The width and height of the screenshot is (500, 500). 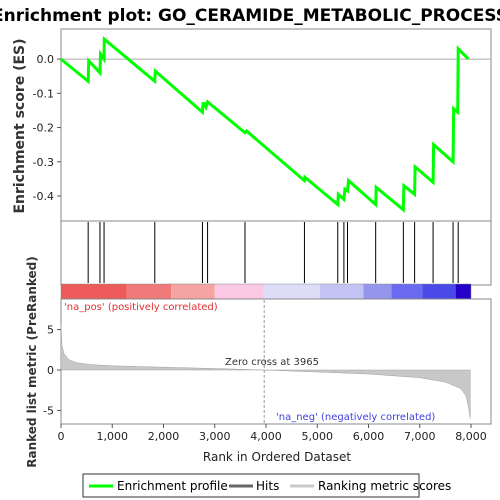 I want to click on na-pos-label: 'na_pos' (positively correlated), so click(x=141, y=307).